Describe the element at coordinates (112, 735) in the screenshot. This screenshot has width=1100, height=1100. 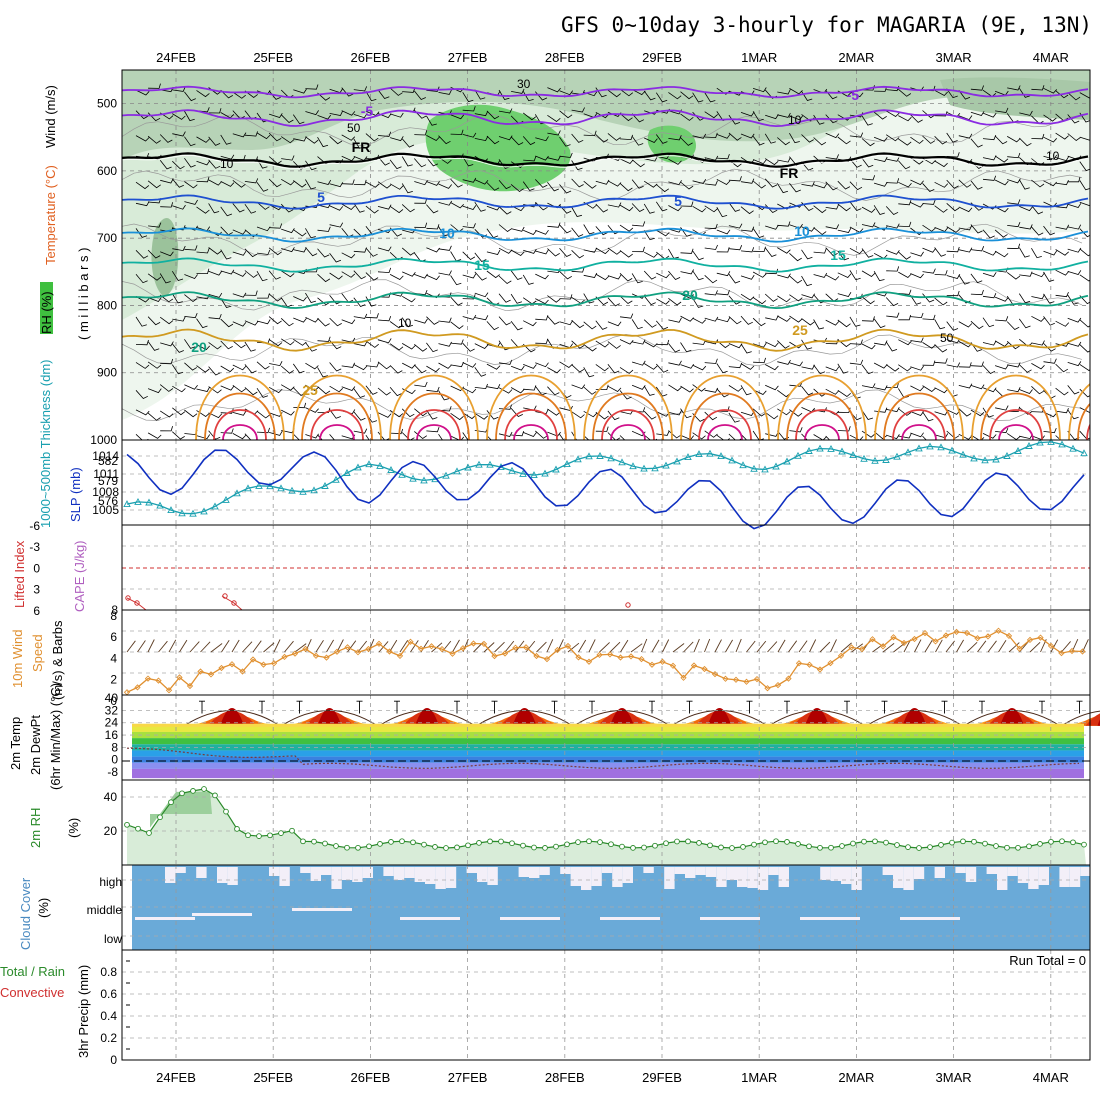
I see `temp-tick: 16` at that location.